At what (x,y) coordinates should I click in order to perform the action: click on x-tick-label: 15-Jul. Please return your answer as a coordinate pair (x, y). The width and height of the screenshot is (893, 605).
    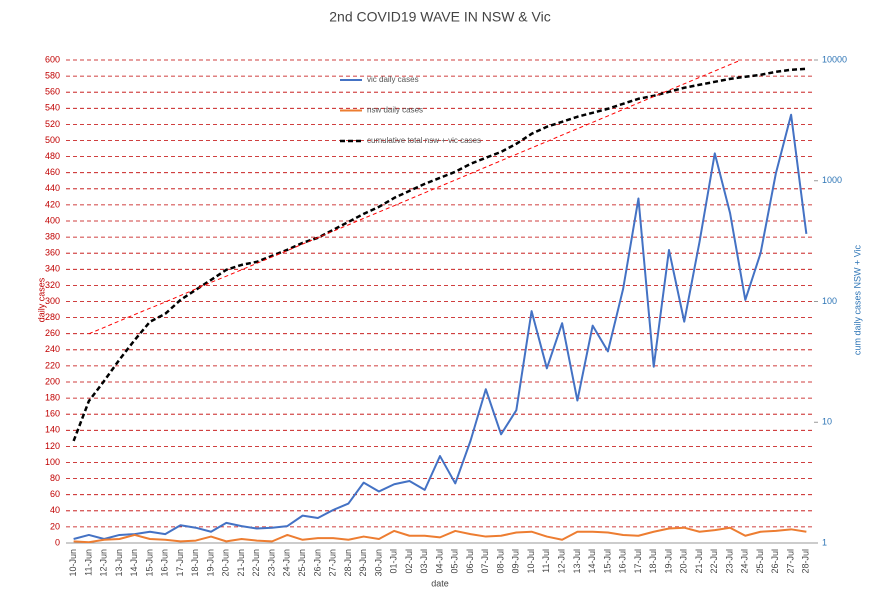
    Looking at the image, I should click on (607, 561).